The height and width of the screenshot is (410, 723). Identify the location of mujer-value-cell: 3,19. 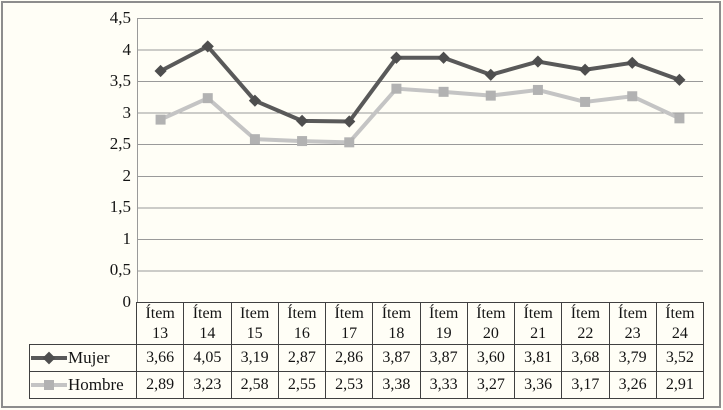
(255, 358).